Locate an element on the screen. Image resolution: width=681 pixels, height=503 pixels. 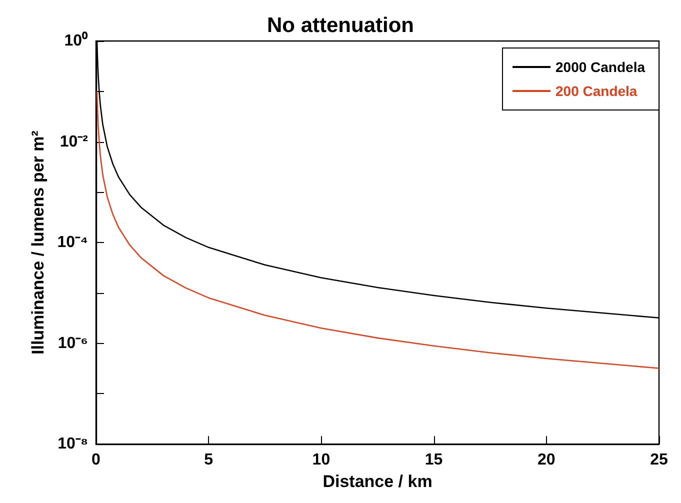
x-tick-label: 5 is located at coordinates (209, 460).